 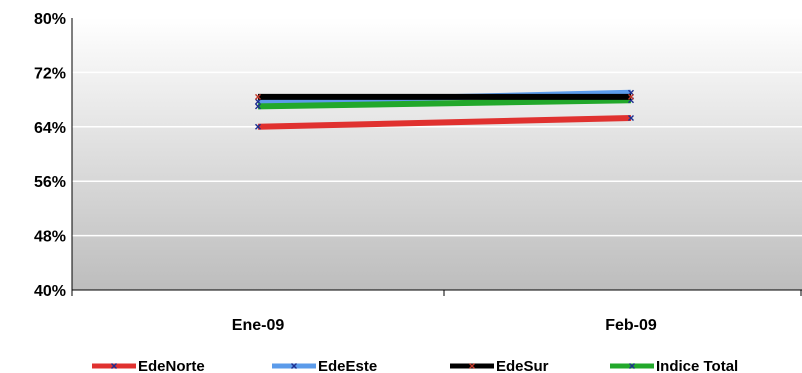 What do you see at coordinates (258, 106) in the screenshot?
I see `data-point-indice-total` at bounding box center [258, 106].